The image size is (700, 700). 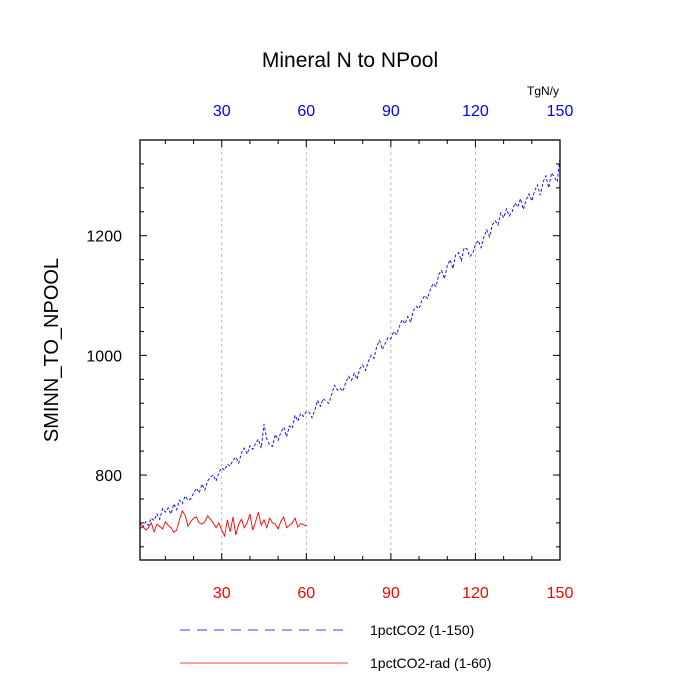 I want to click on legend: 1pctCO2 (1-150) 1pctCO2-rad (1-60), so click(x=335, y=646).